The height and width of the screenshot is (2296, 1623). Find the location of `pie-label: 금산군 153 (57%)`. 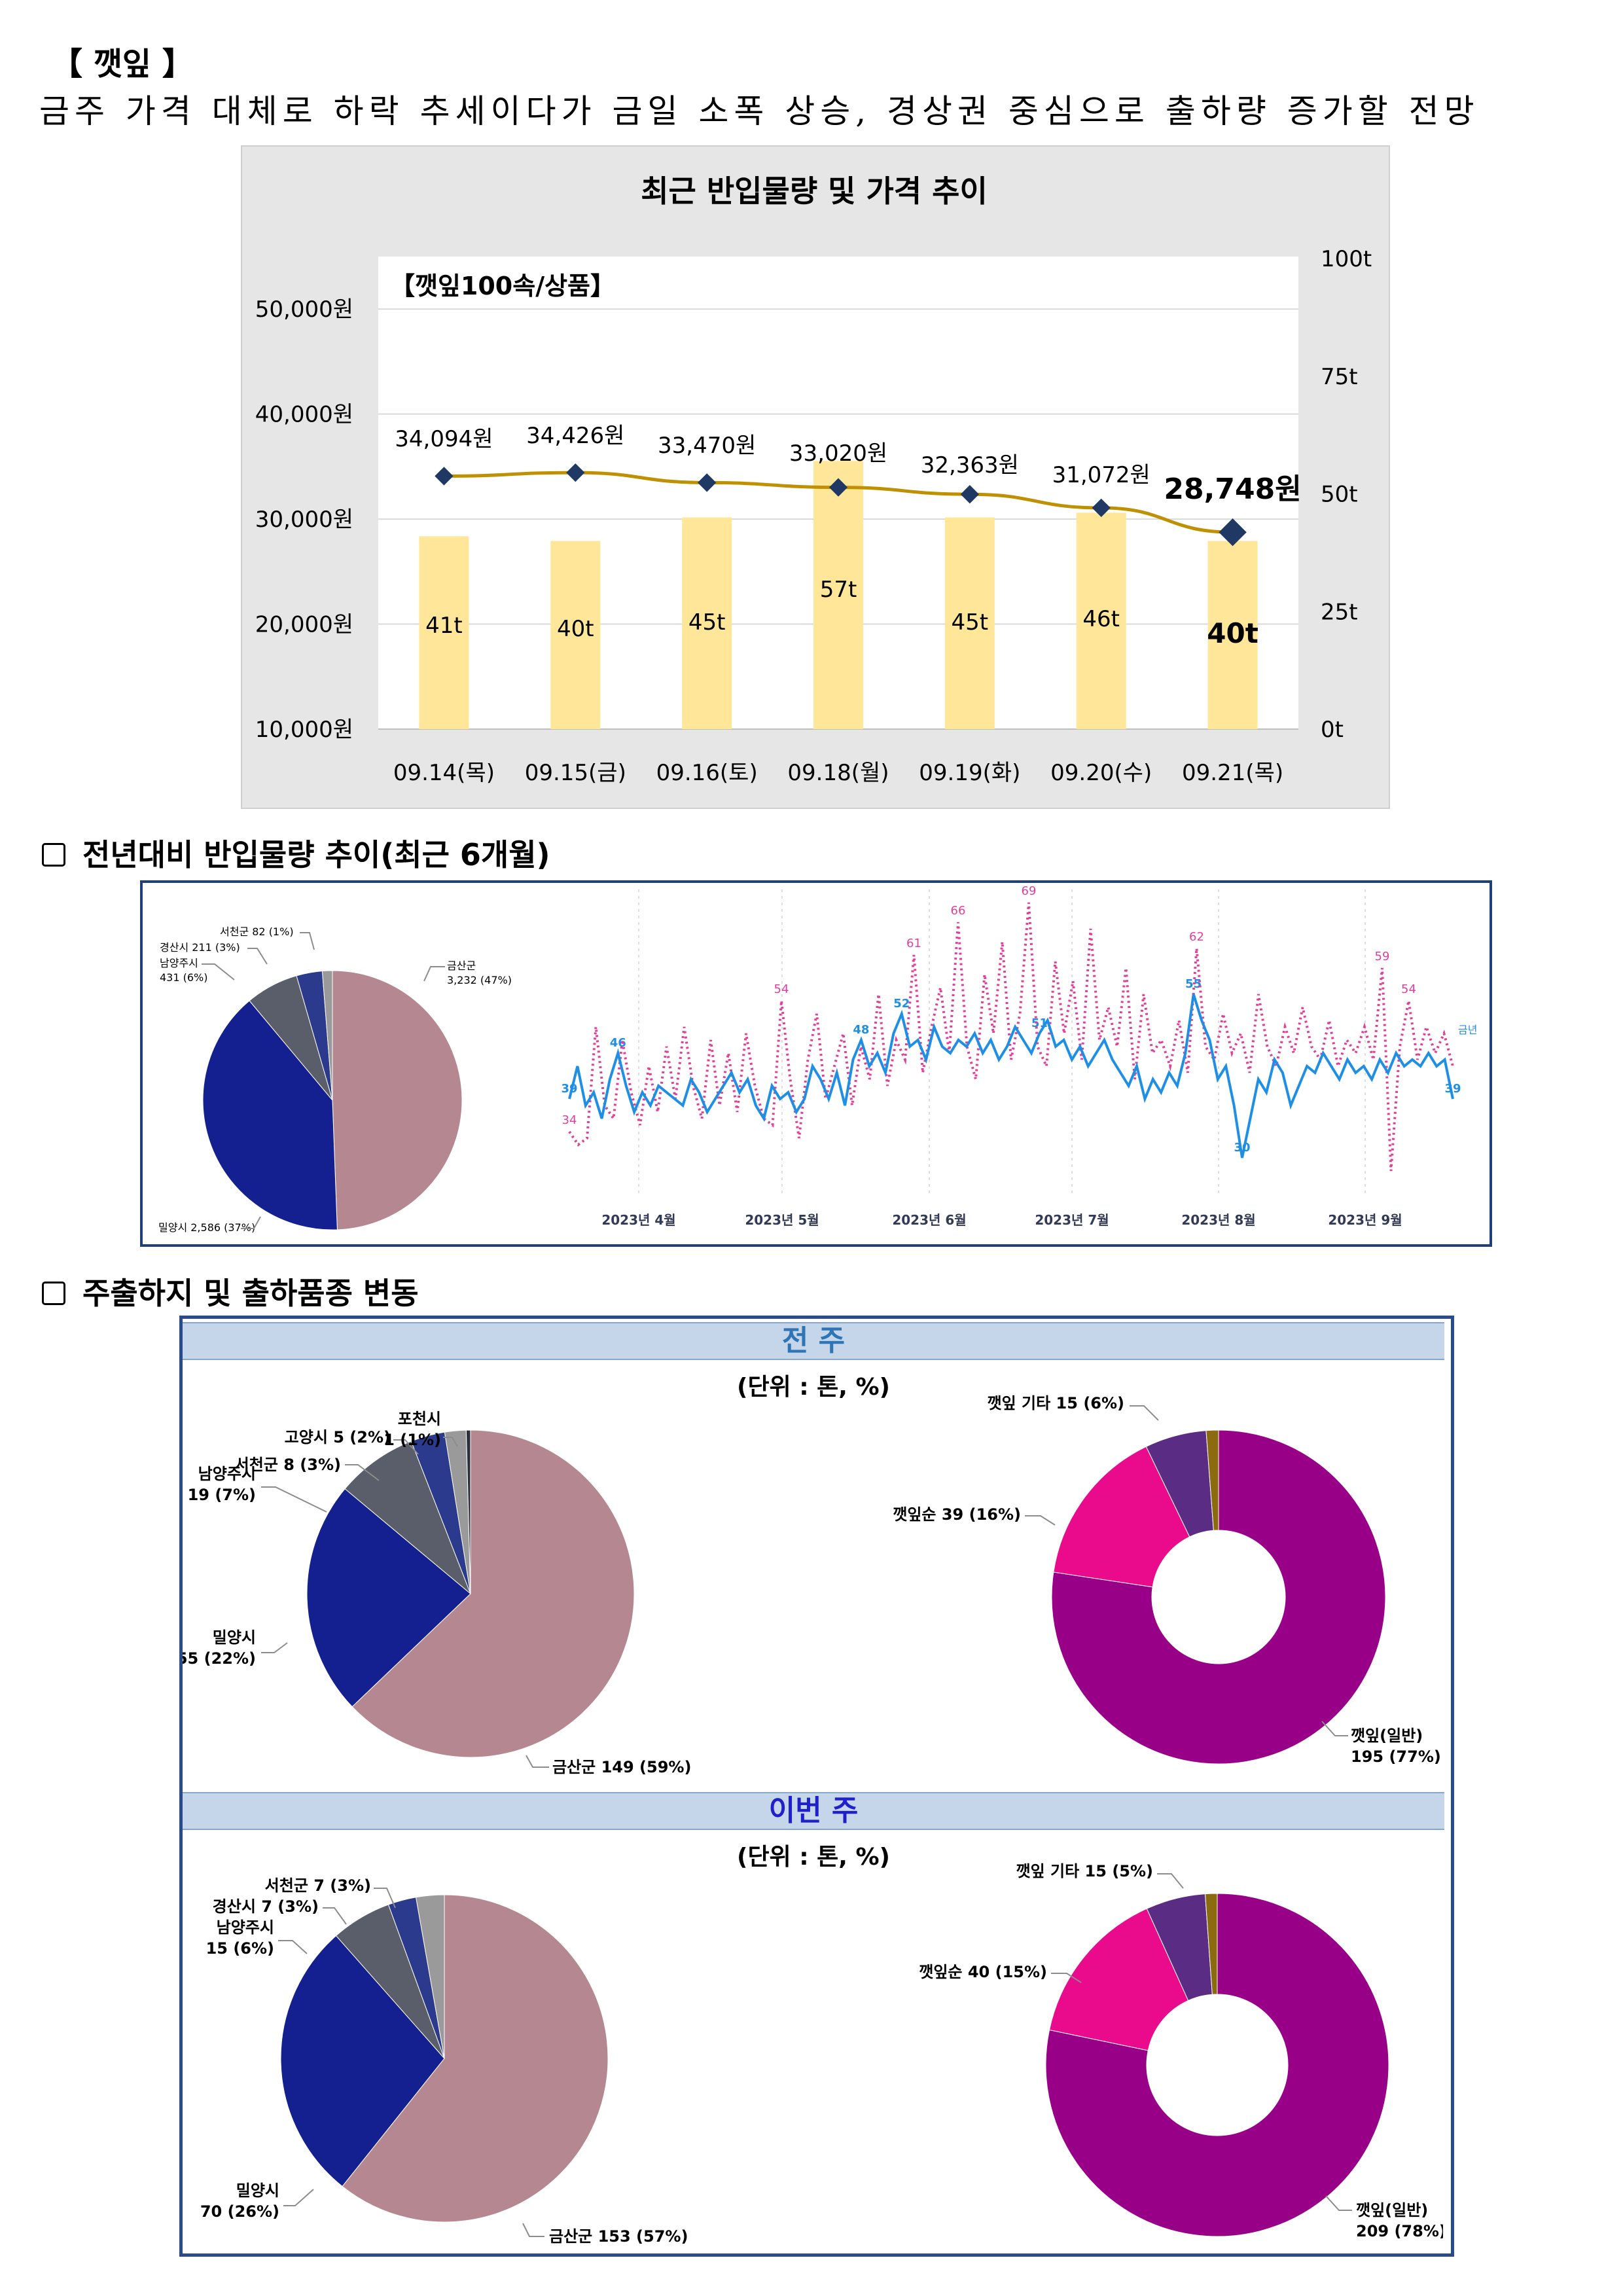

pie-label: 금산군 153 (57%) is located at coordinates (618, 2236).